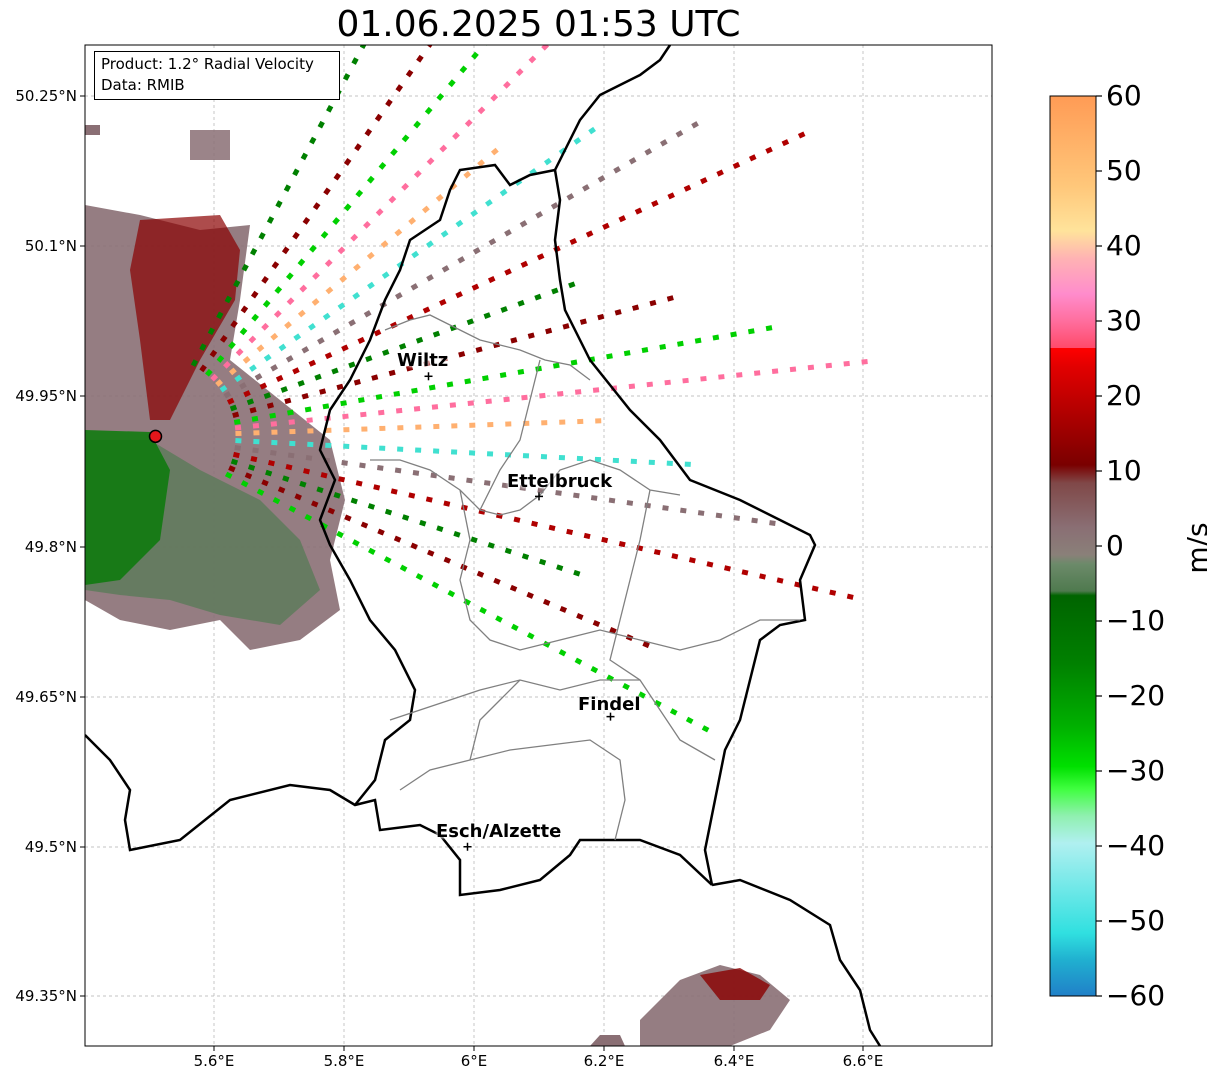  Describe the element at coordinates (1136, 770) in the screenshot. I see `colorbar-tick-label: −30` at that location.